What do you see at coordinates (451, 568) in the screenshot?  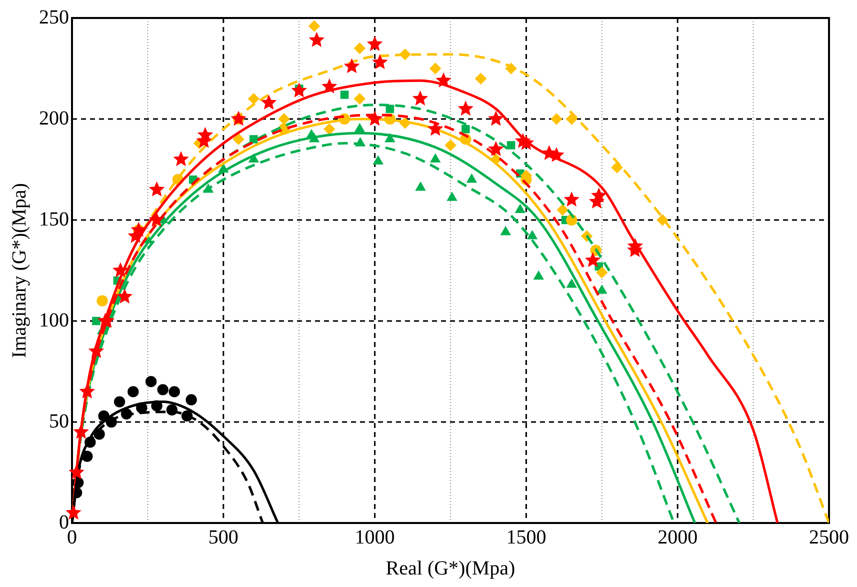 I see `x-axis-title: Real (G*)(Mpa)` at bounding box center [451, 568].